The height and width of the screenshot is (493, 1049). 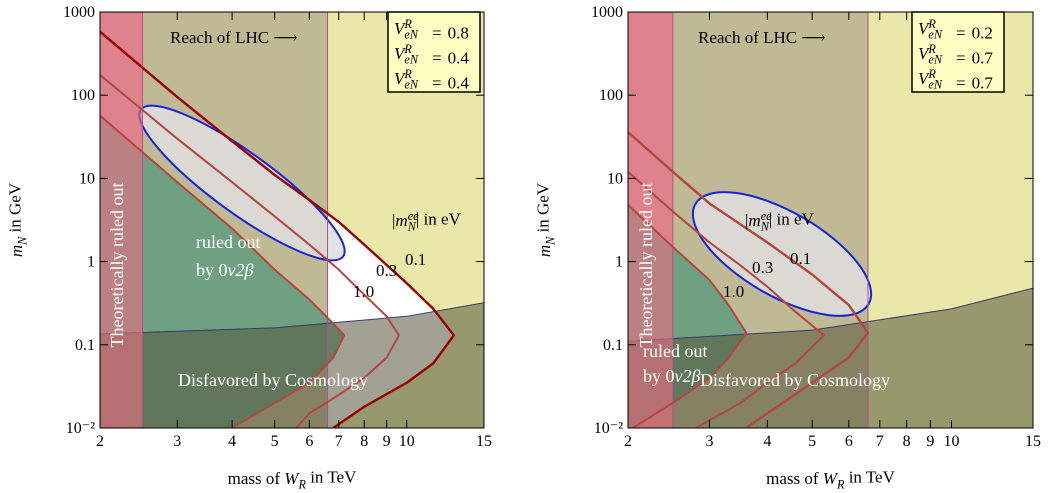 What do you see at coordinates (177, 441) in the screenshot?
I see `x-tick-label: 3` at bounding box center [177, 441].